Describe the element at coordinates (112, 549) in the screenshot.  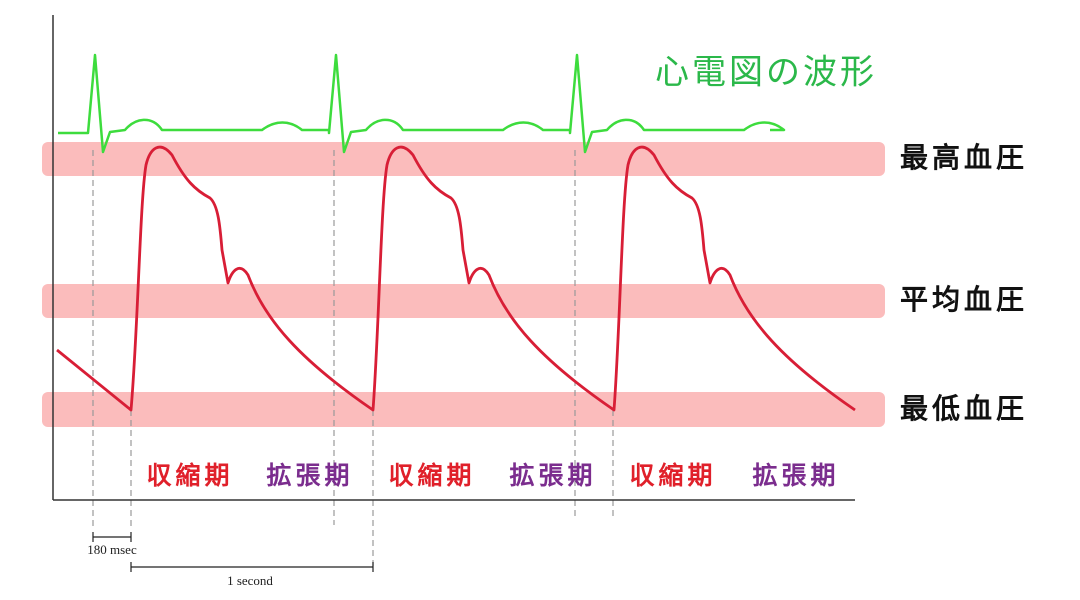
I see `timing-label: 180 msec` at that location.